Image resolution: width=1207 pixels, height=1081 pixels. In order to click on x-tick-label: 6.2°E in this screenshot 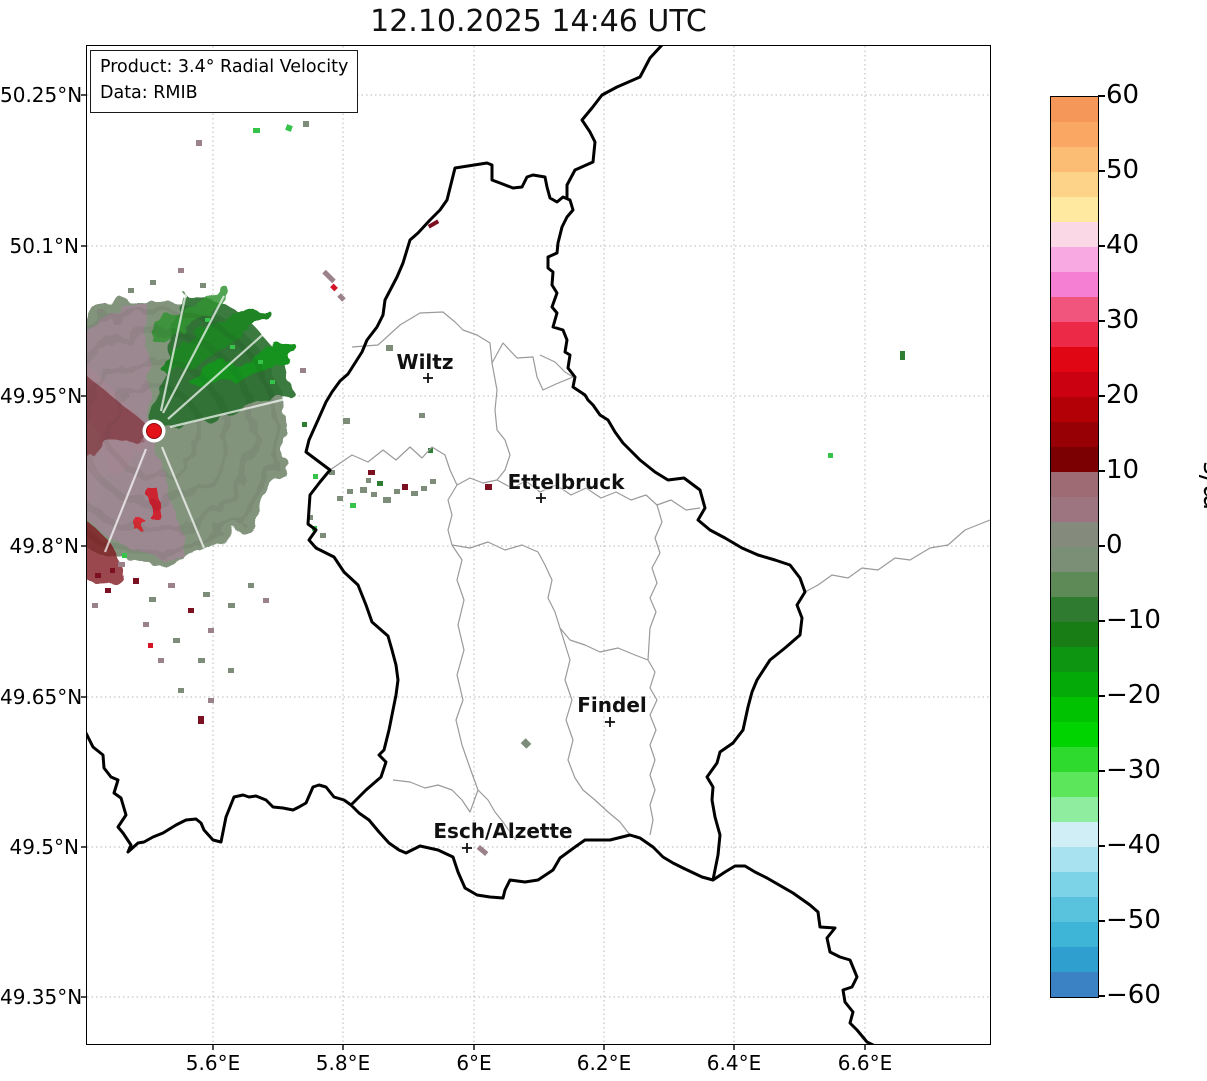, I will do `click(604, 1063)`.